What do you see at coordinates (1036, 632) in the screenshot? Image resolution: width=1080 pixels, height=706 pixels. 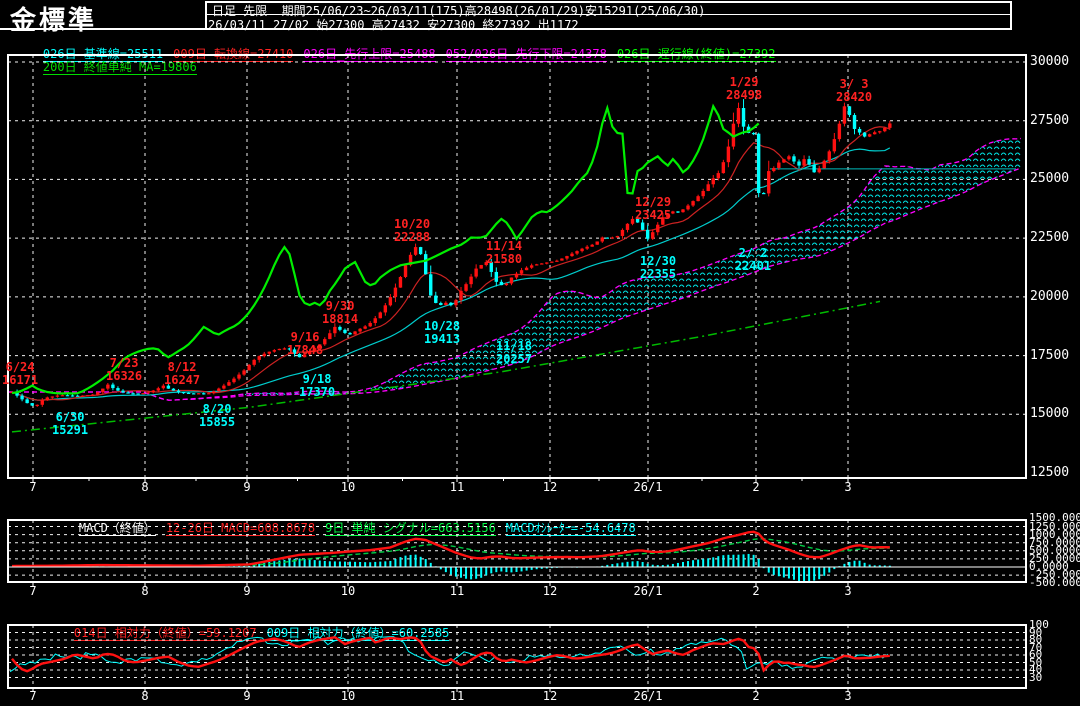 I see `rsi-y-label: 90` at bounding box center [1036, 632].